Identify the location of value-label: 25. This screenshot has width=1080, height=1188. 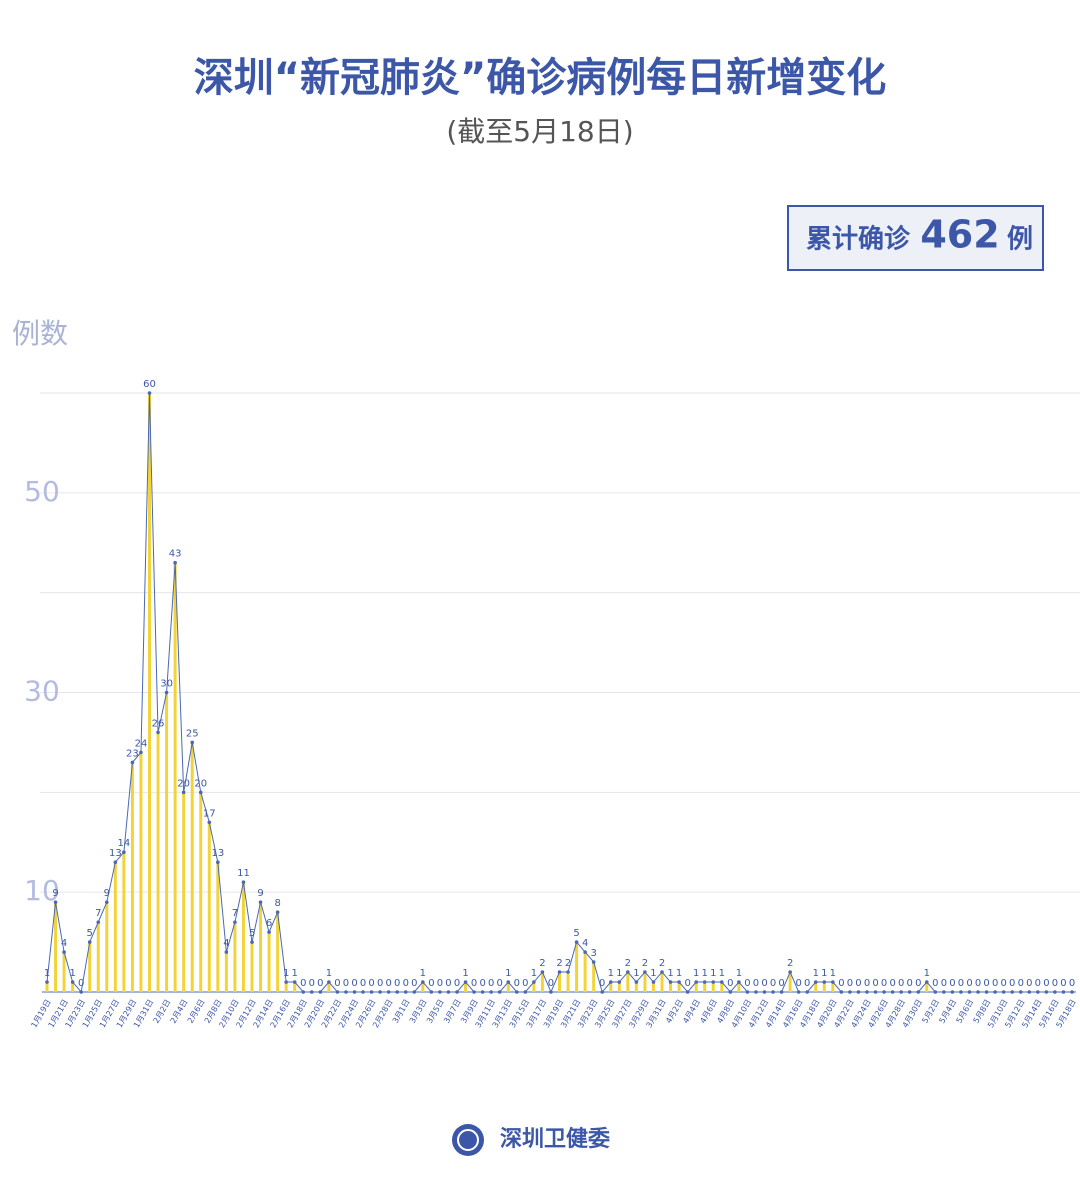
(192, 733).